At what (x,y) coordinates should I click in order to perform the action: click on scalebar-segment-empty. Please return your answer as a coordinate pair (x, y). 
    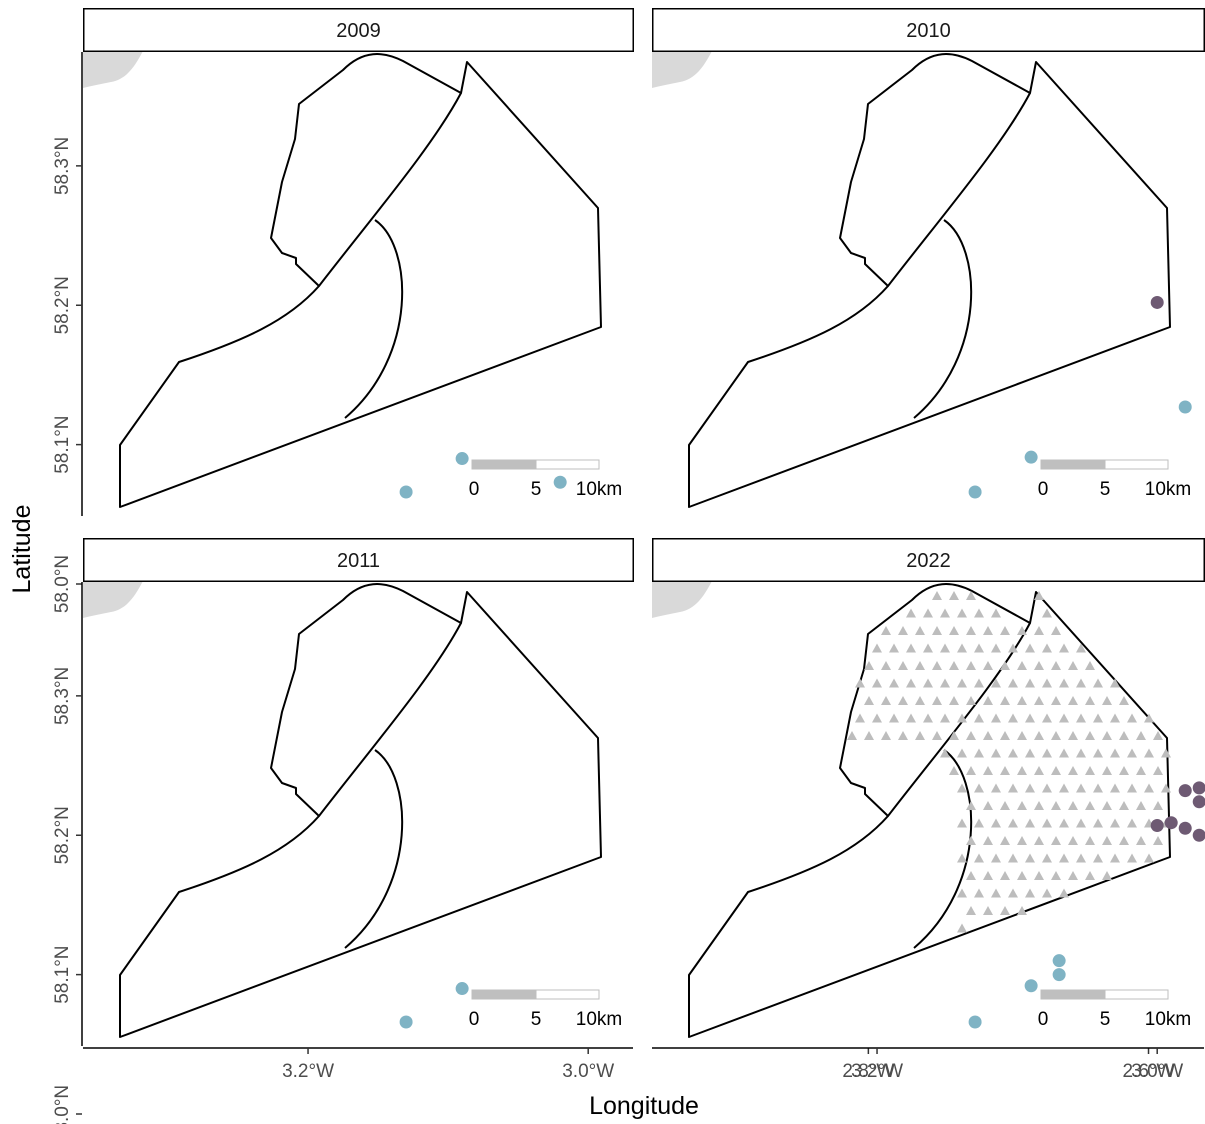
    Looking at the image, I should click on (567, 994).